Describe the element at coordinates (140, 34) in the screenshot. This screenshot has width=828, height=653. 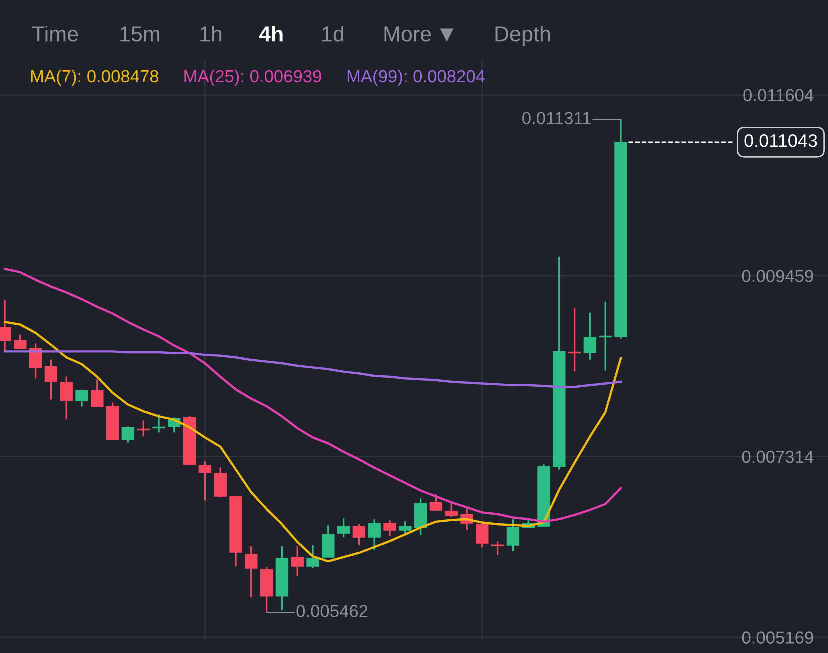
I see `text: 15m` at that location.